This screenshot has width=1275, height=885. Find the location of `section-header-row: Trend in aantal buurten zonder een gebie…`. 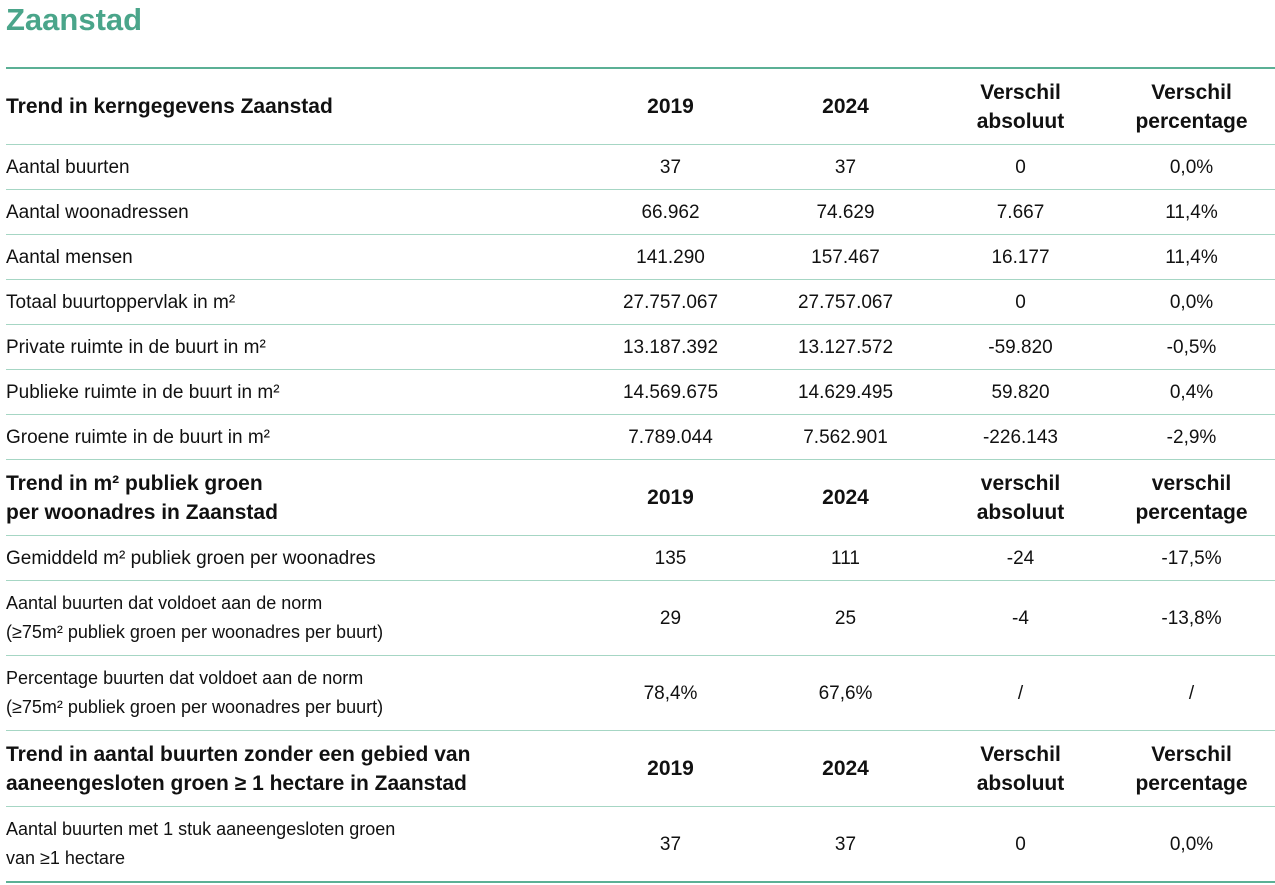

section-header-row: Trend in aantal buurten zonder een gebie… is located at coordinates (640, 768).